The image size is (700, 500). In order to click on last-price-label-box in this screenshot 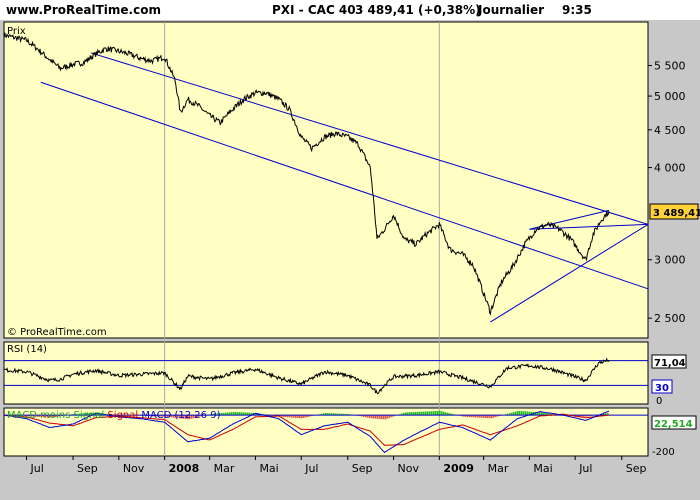, I will do `click(674, 211)`.